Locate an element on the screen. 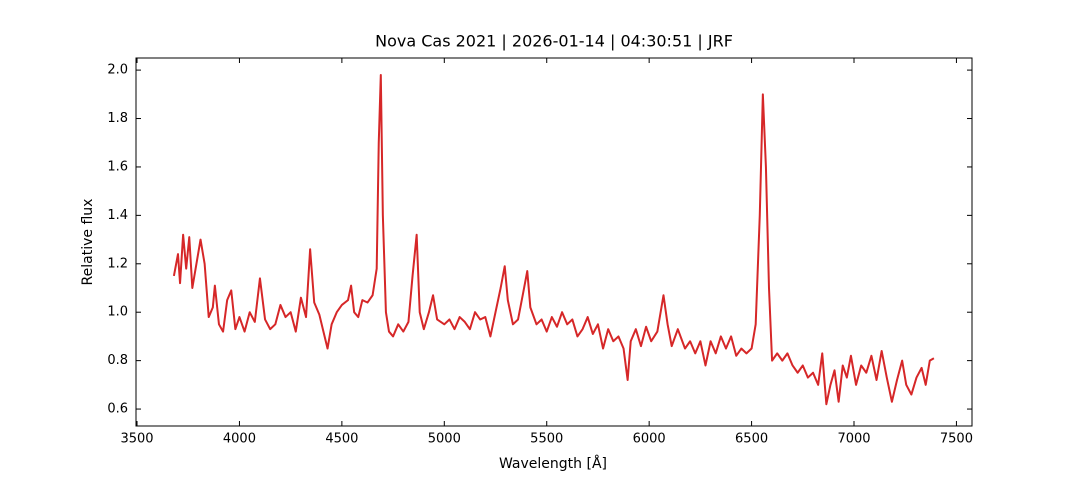 Image resolution: width=1080 pixels, height=480 pixels. x-tick-label: 4500 is located at coordinates (341, 439).